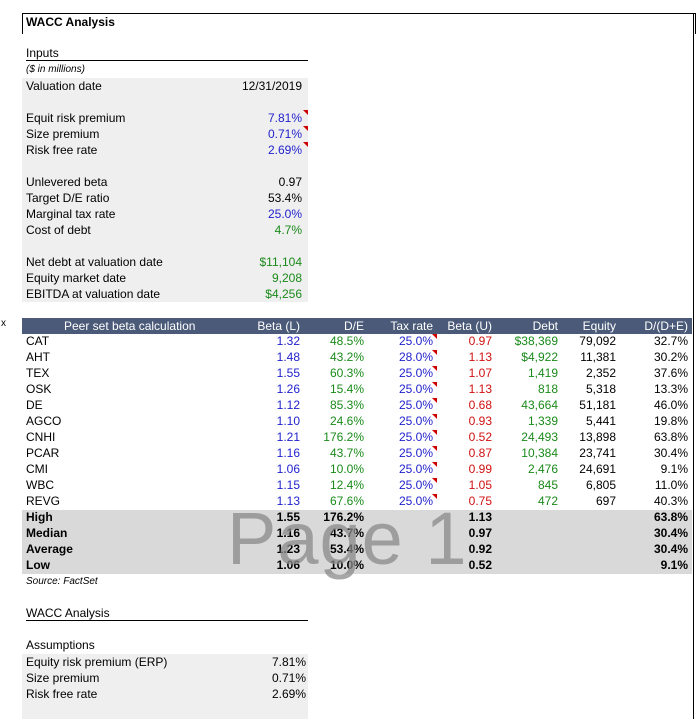 The image size is (696, 719). I want to click on summary-row: Low 1.06 10.0% 0.52 9.1%, so click(357, 566).